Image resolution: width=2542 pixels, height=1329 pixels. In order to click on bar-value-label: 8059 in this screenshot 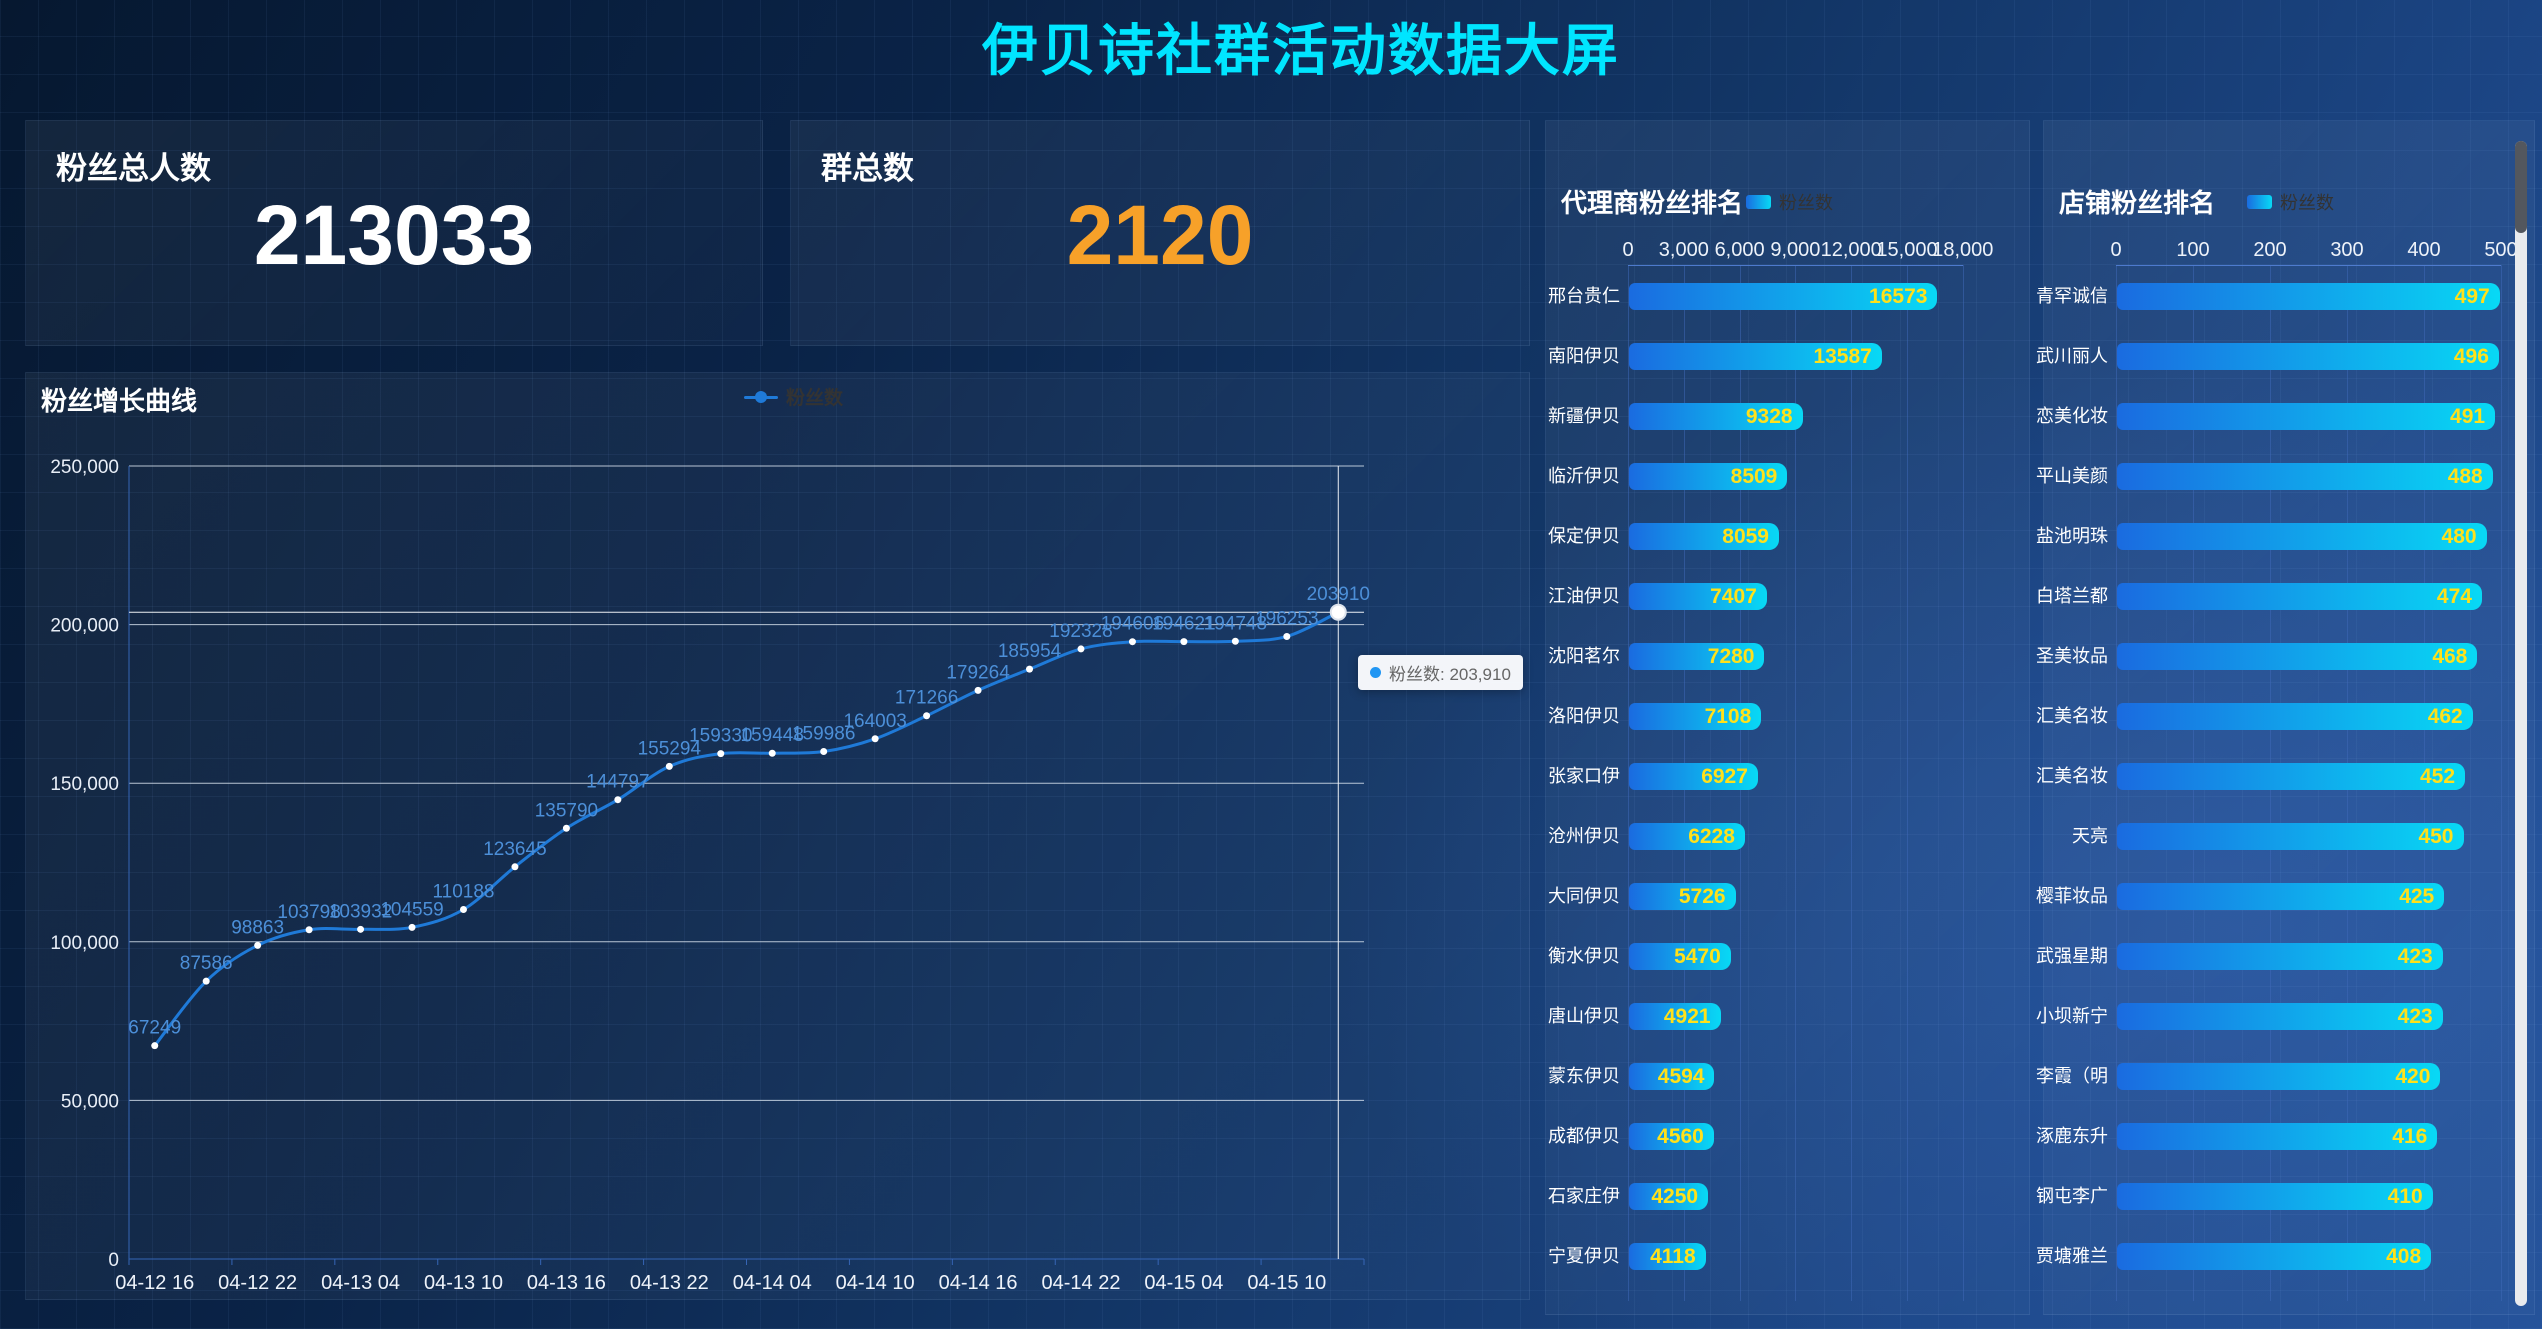, I will do `click(1745, 536)`.